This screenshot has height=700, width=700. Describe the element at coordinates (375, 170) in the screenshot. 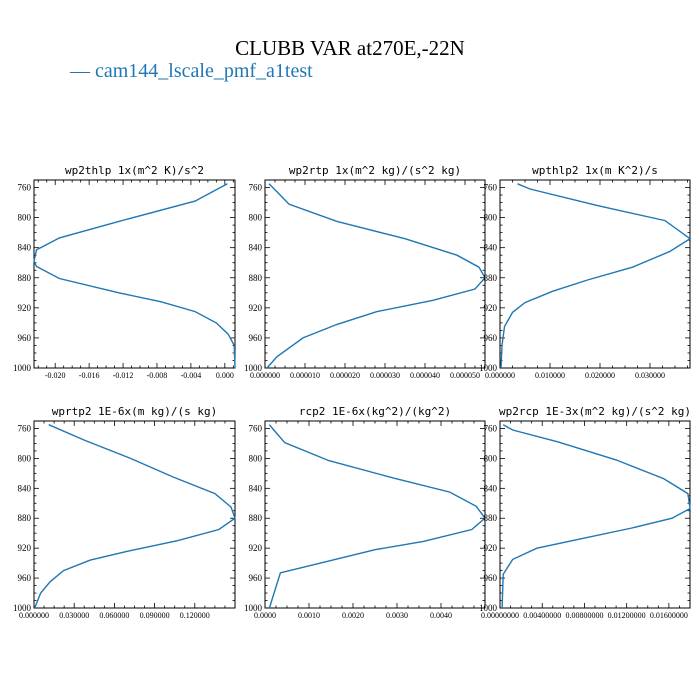

I see `panel-title: wp2rtp 1x(m^2 kg)/(s^2 kg)` at that location.